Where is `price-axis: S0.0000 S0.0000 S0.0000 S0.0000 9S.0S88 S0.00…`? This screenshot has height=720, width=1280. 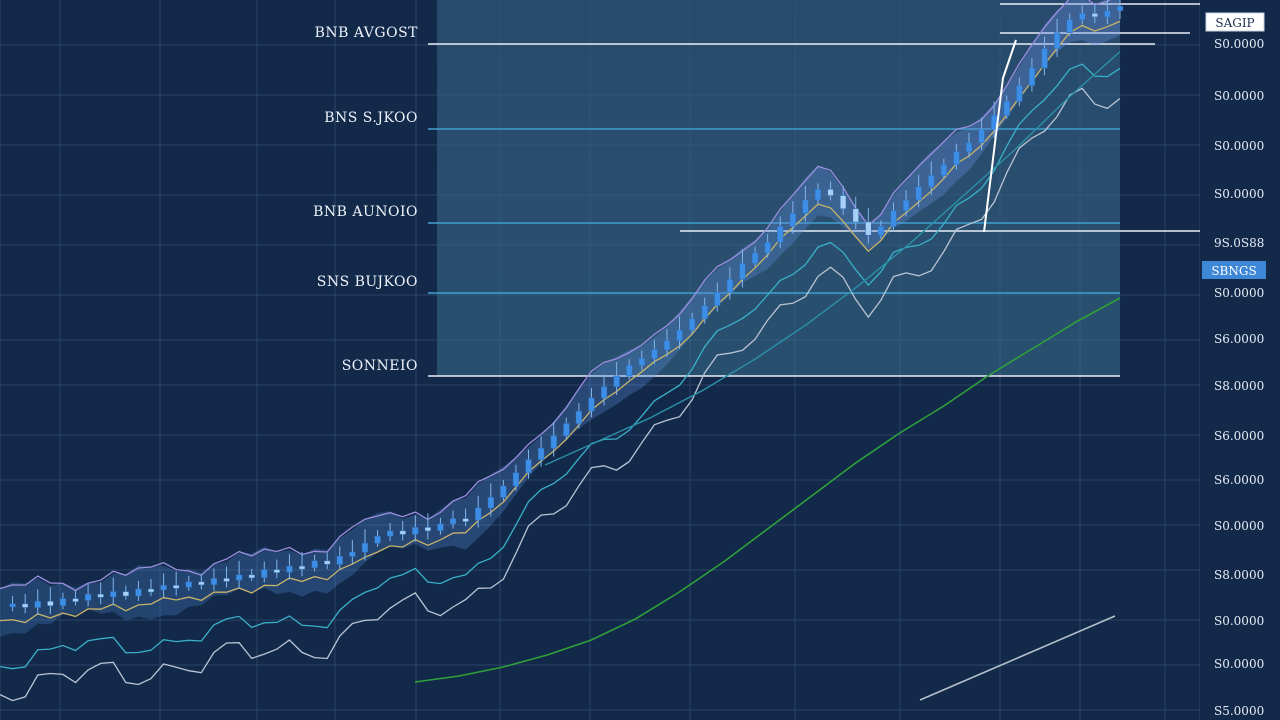
price-axis: S0.0000 S0.0000 S0.0000 S0.0000 9S.0S88 S0.00… is located at coordinates (1240, 360).